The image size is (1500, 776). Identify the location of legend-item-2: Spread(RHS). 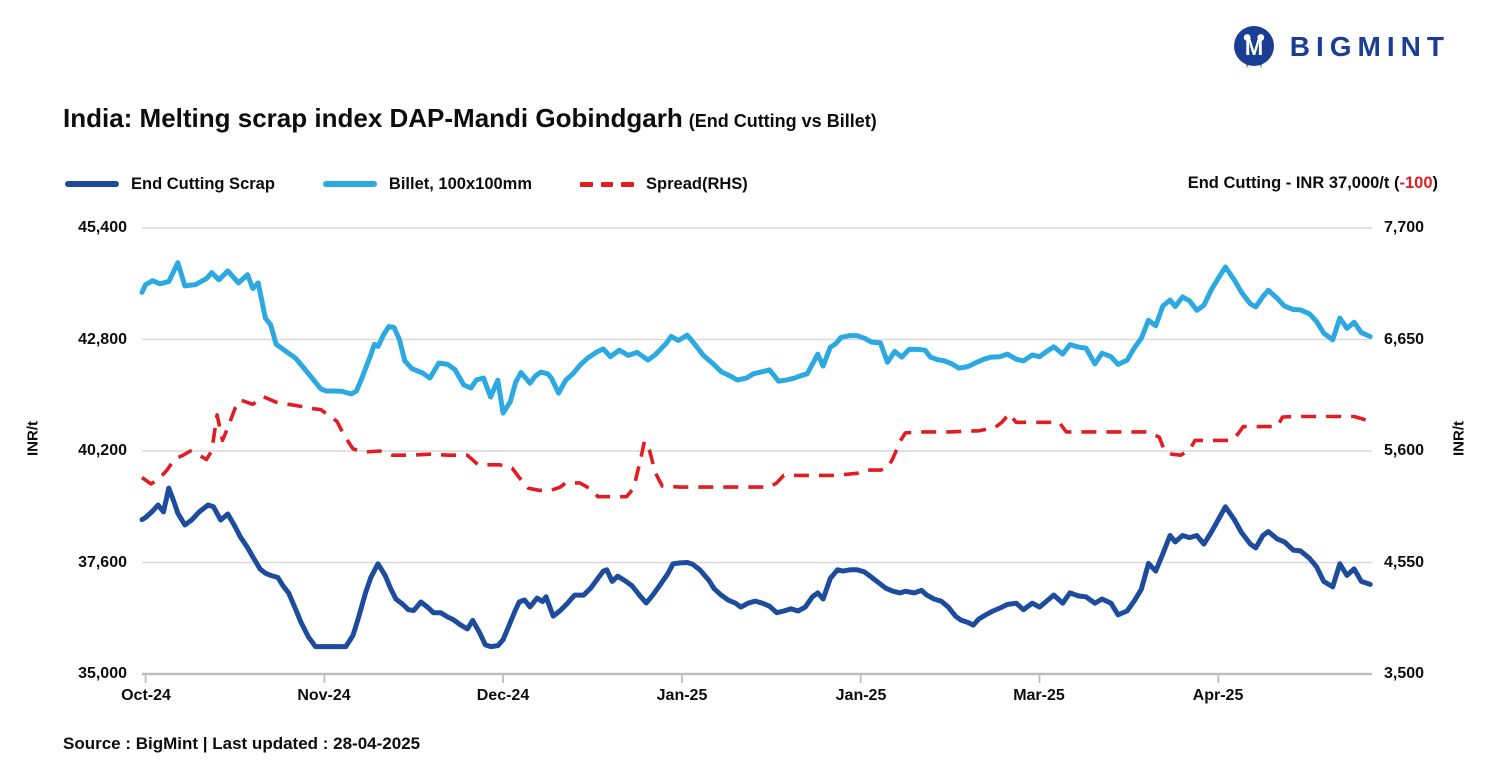
(664, 184).